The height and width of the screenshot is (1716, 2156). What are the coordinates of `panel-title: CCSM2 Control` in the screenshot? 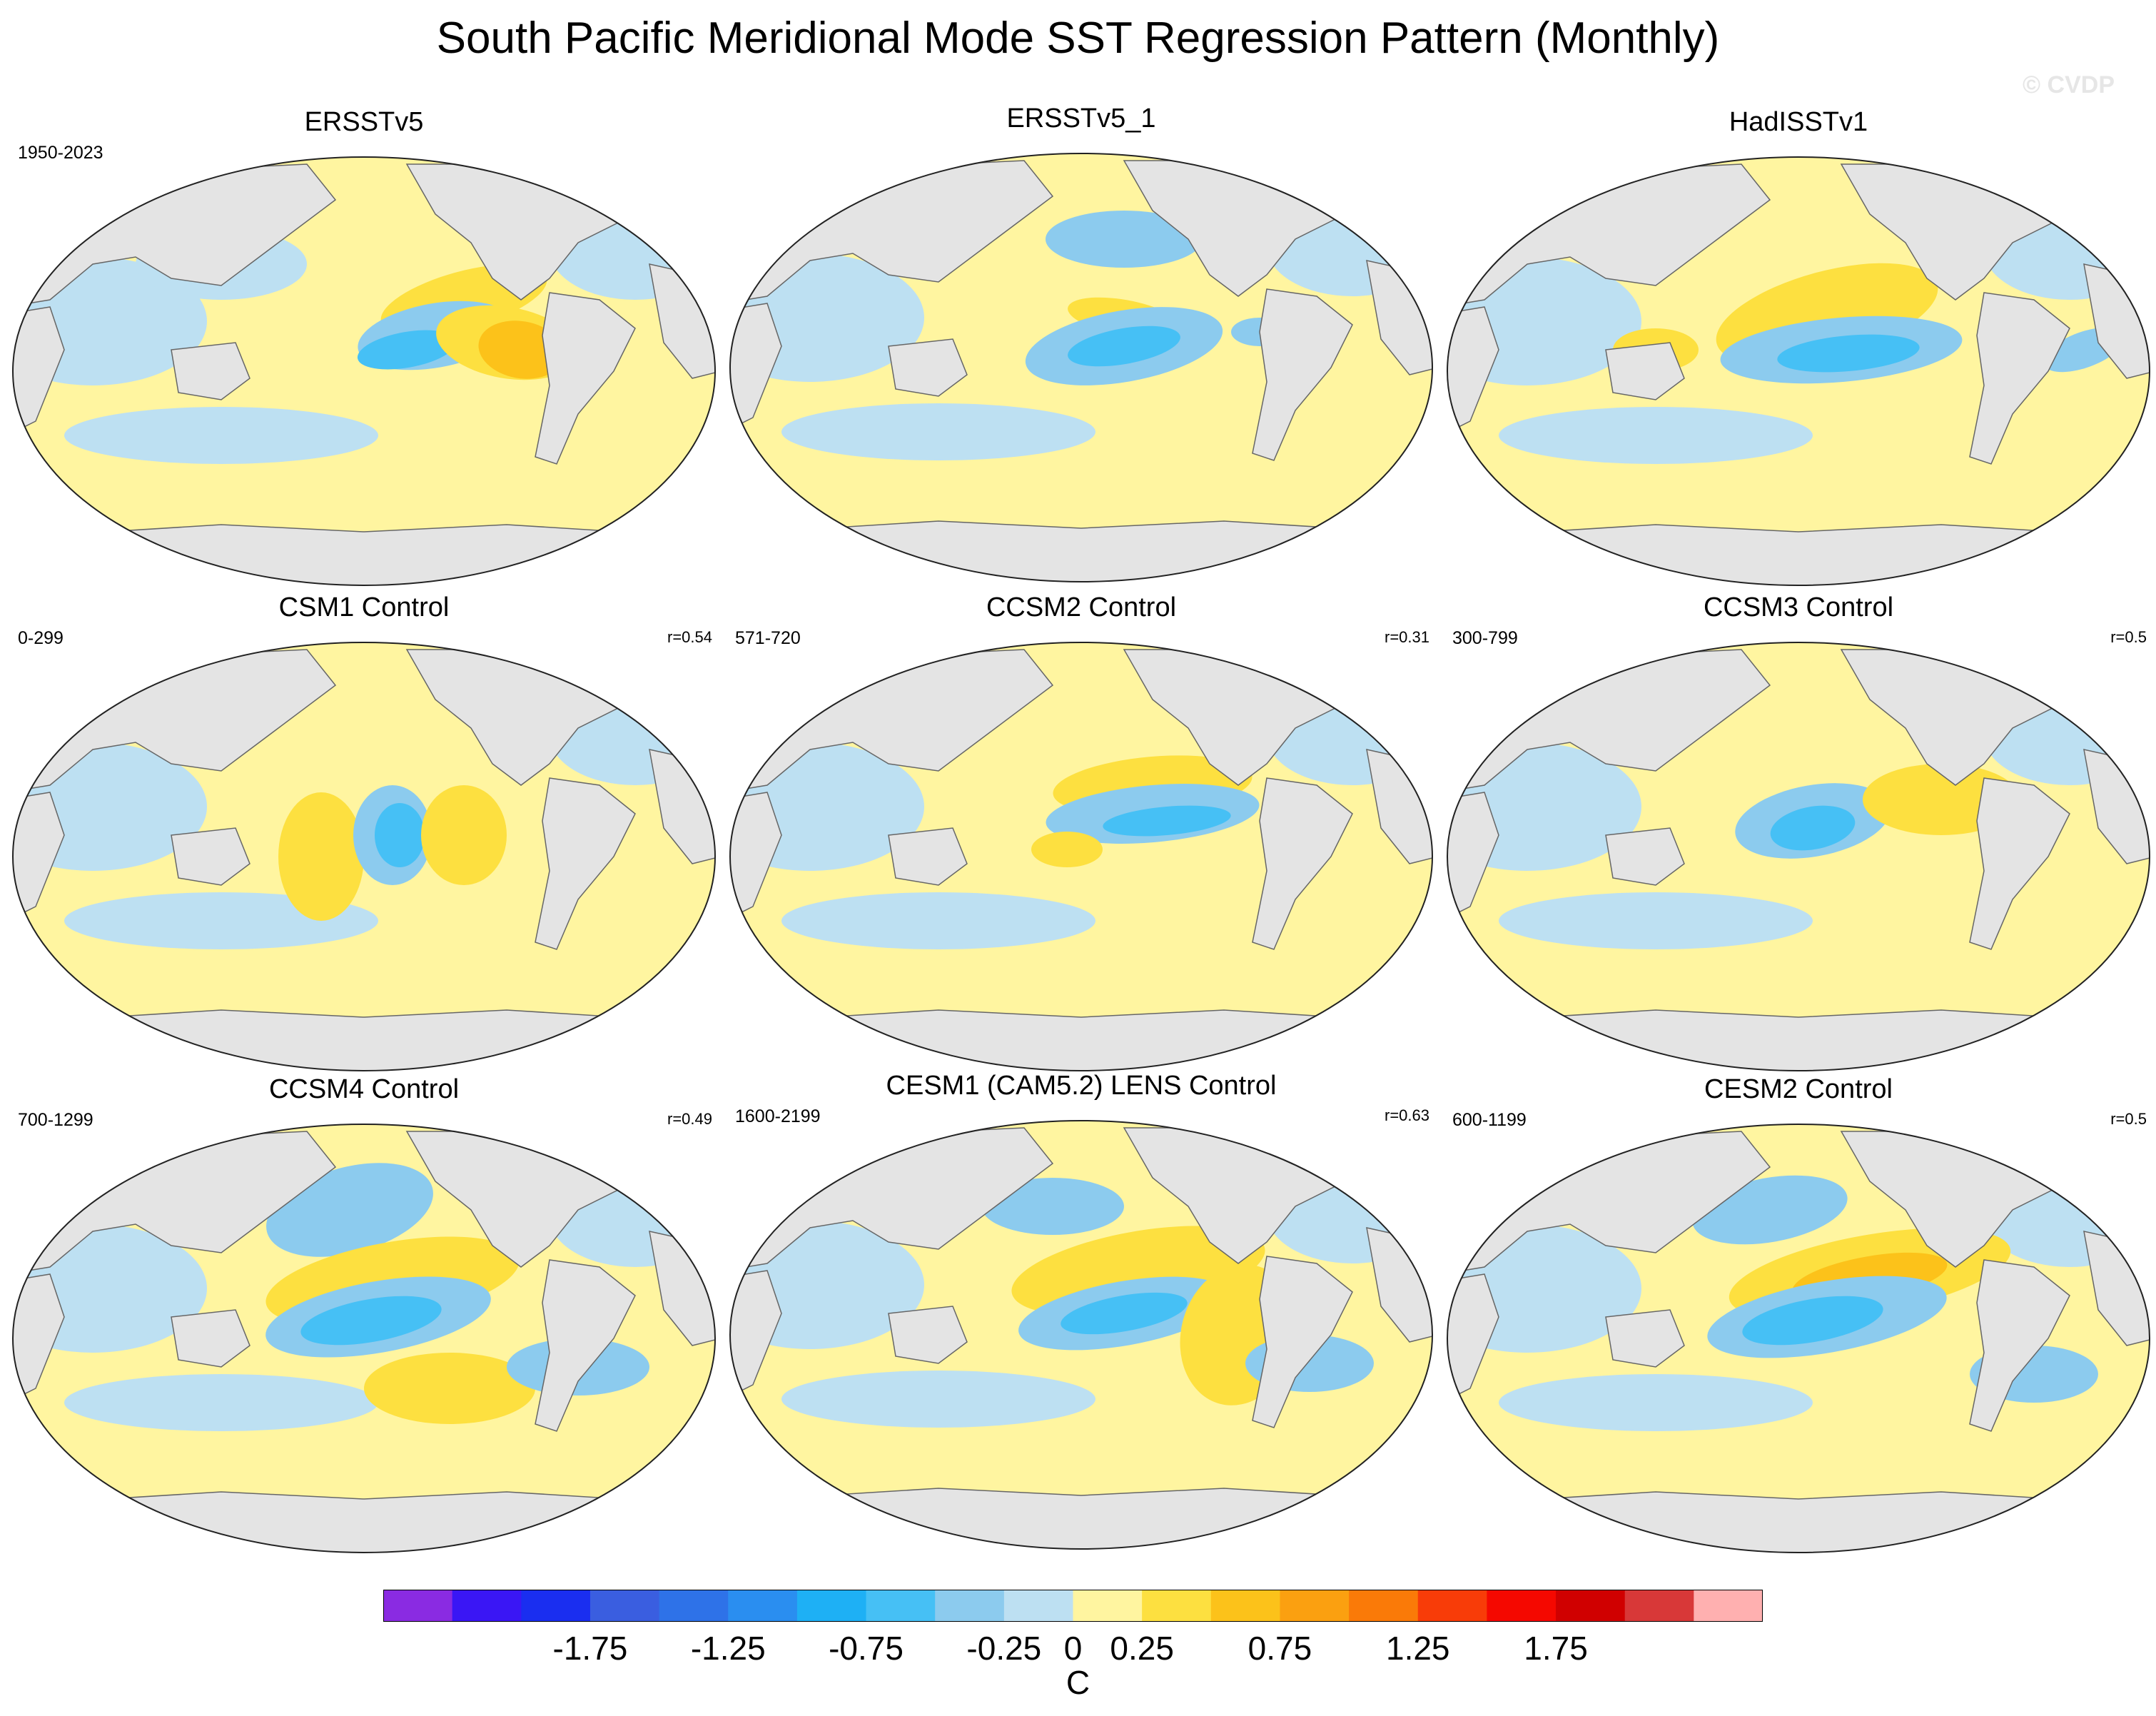 It's located at (1081, 607).